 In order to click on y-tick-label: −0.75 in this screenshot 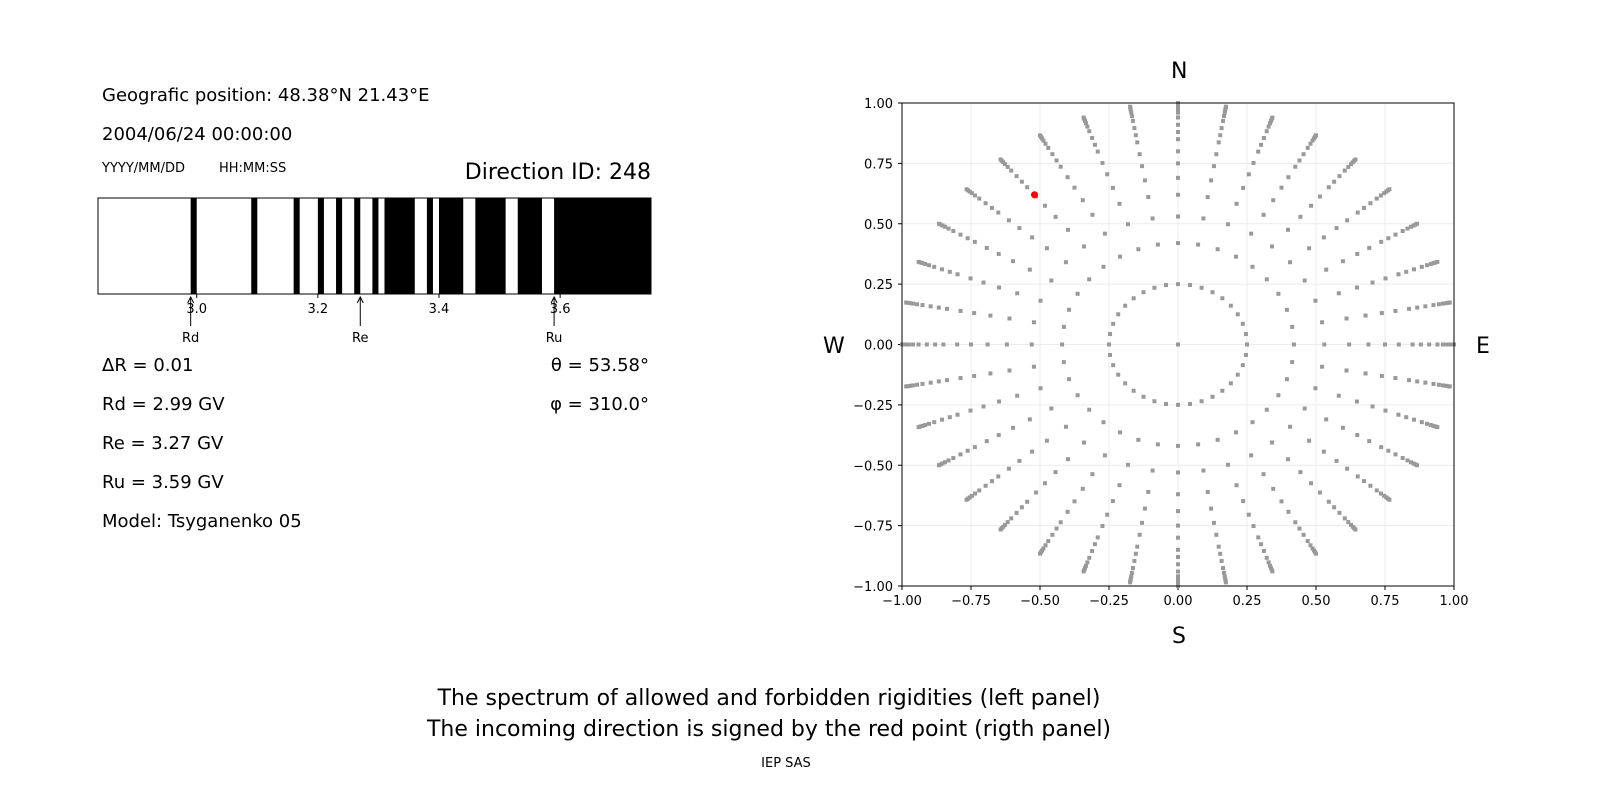, I will do `click(873, 527)`.